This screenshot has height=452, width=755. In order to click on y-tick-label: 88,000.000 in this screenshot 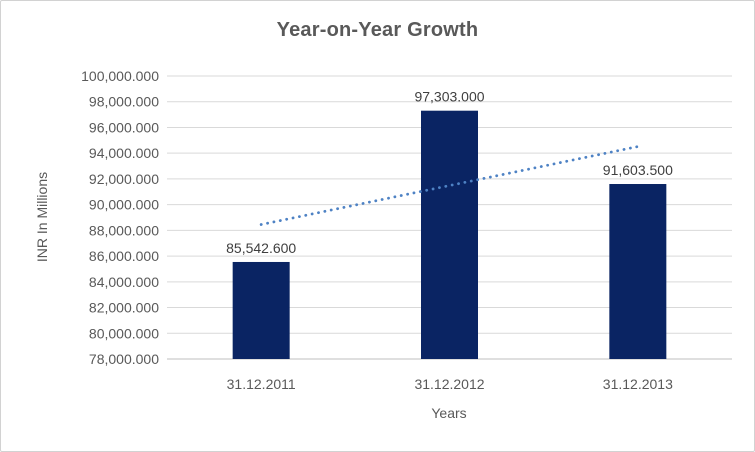, I will do `click(124, 230)`.